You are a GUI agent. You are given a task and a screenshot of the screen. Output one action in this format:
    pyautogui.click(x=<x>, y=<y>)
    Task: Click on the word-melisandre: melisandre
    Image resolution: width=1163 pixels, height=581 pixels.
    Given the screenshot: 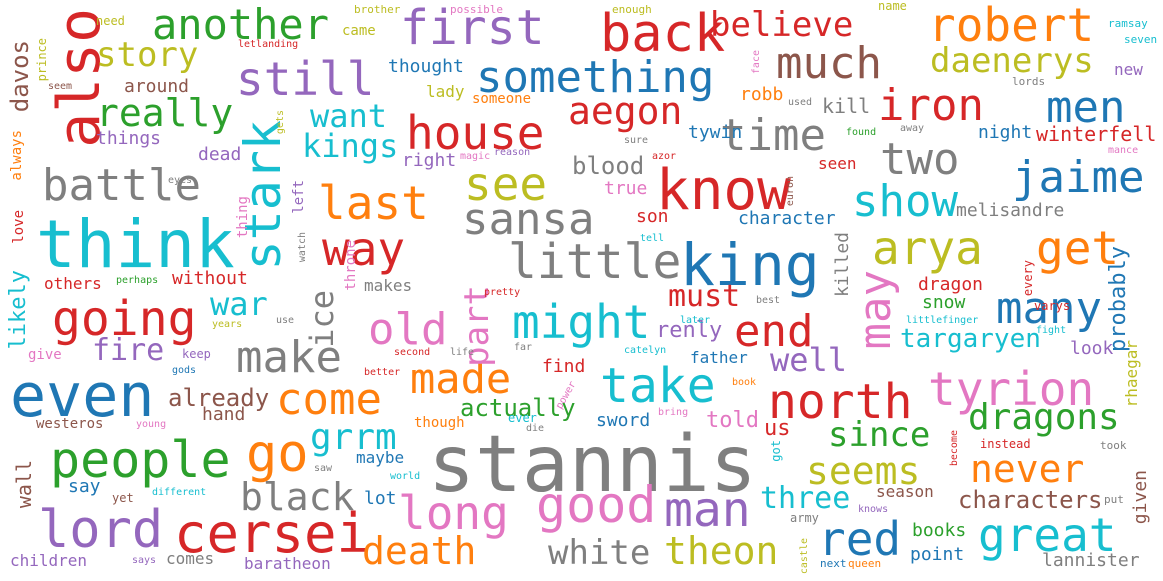 What is the action you would take?
    pyautogui.click(x=1010, y=210)
    